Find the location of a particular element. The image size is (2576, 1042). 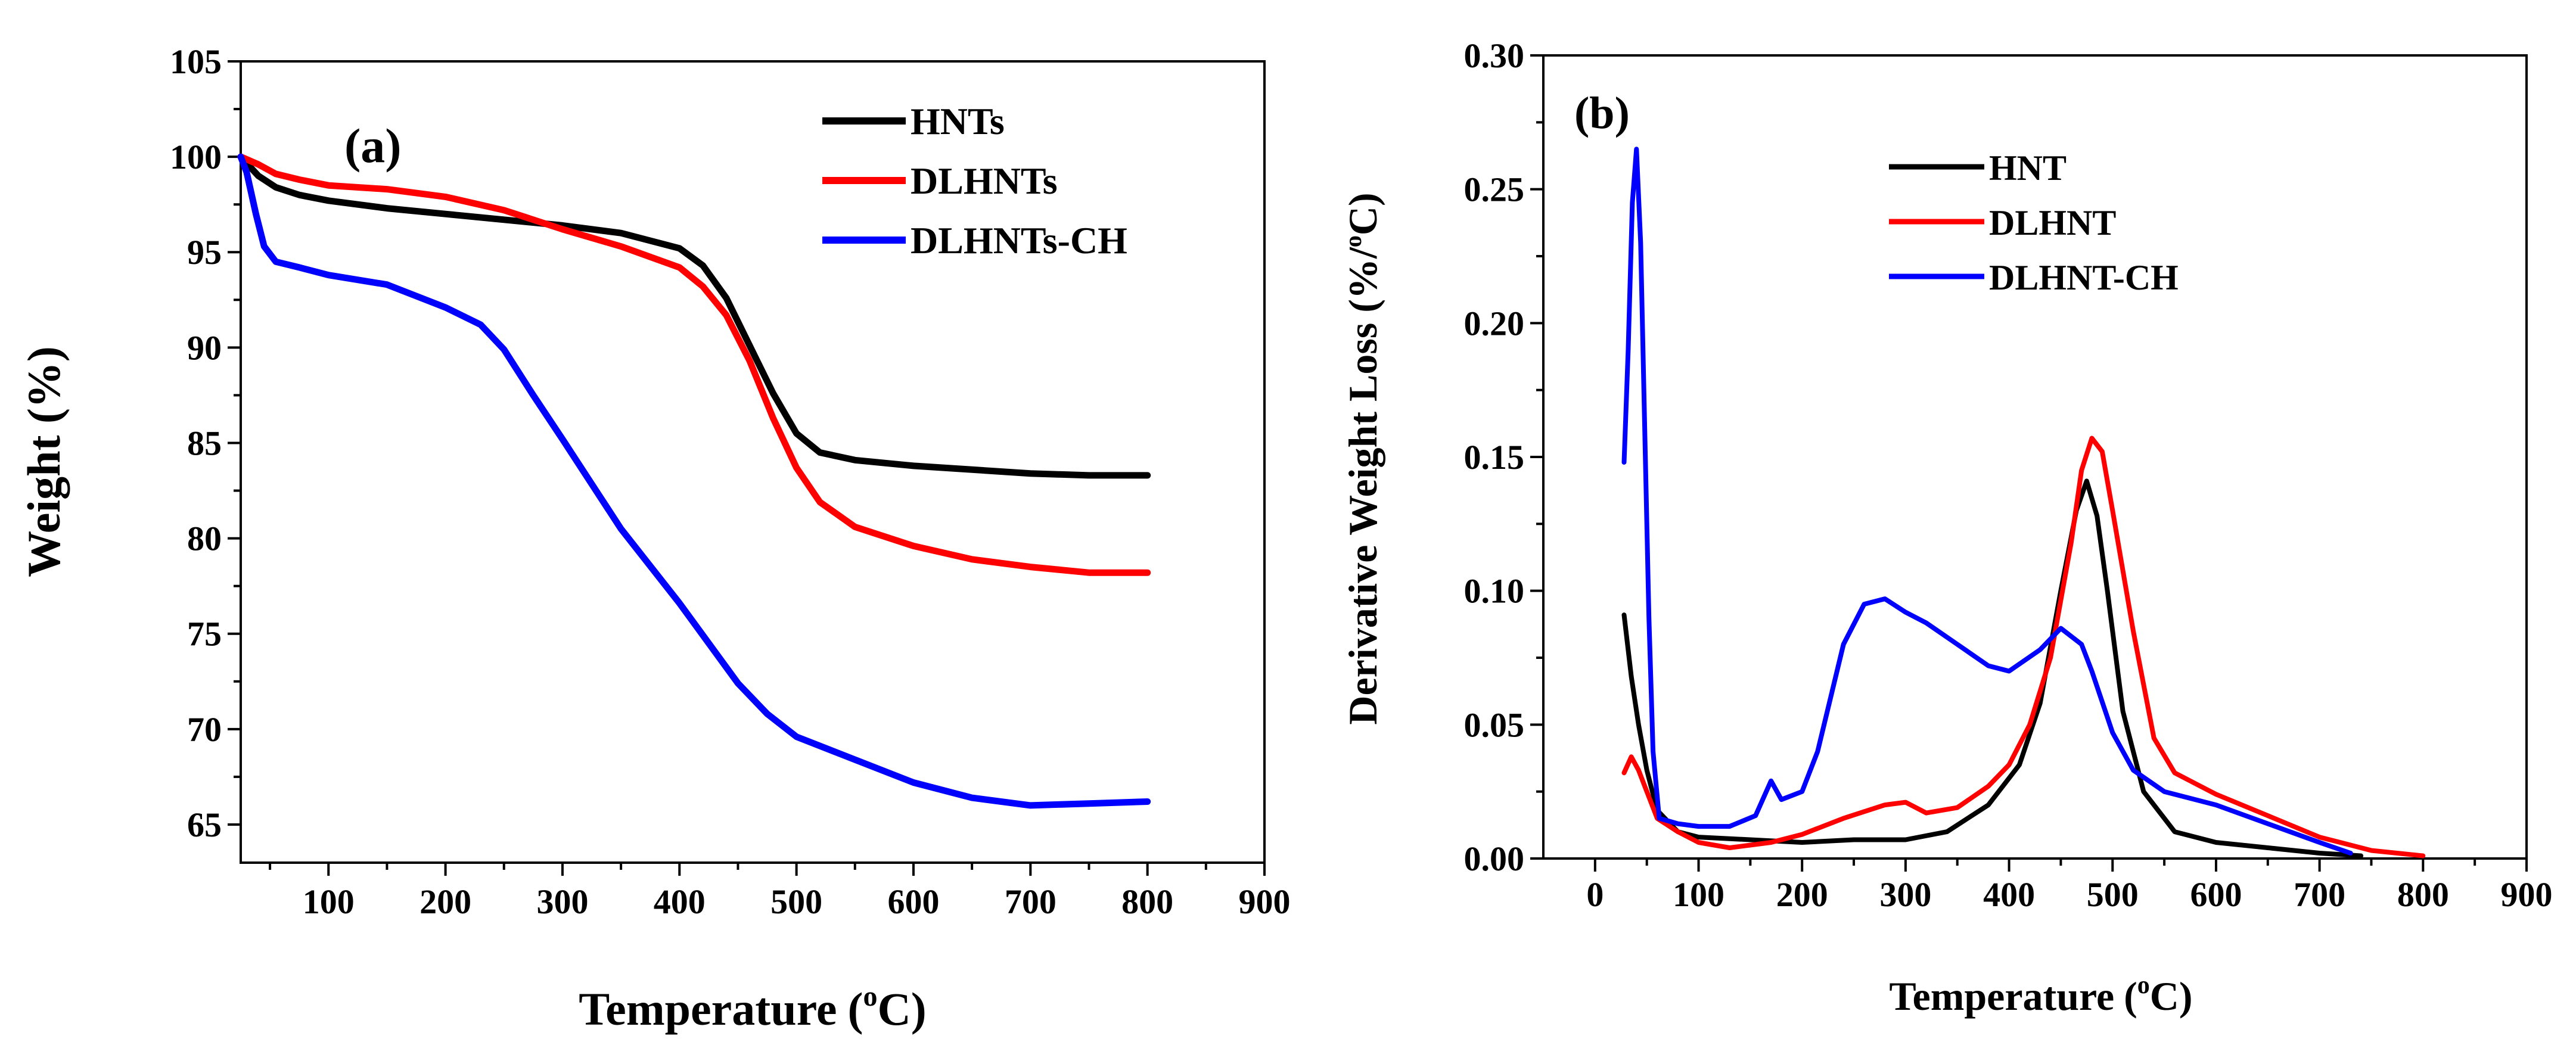

panel-label: (a) is located at coordinates (373, 146).